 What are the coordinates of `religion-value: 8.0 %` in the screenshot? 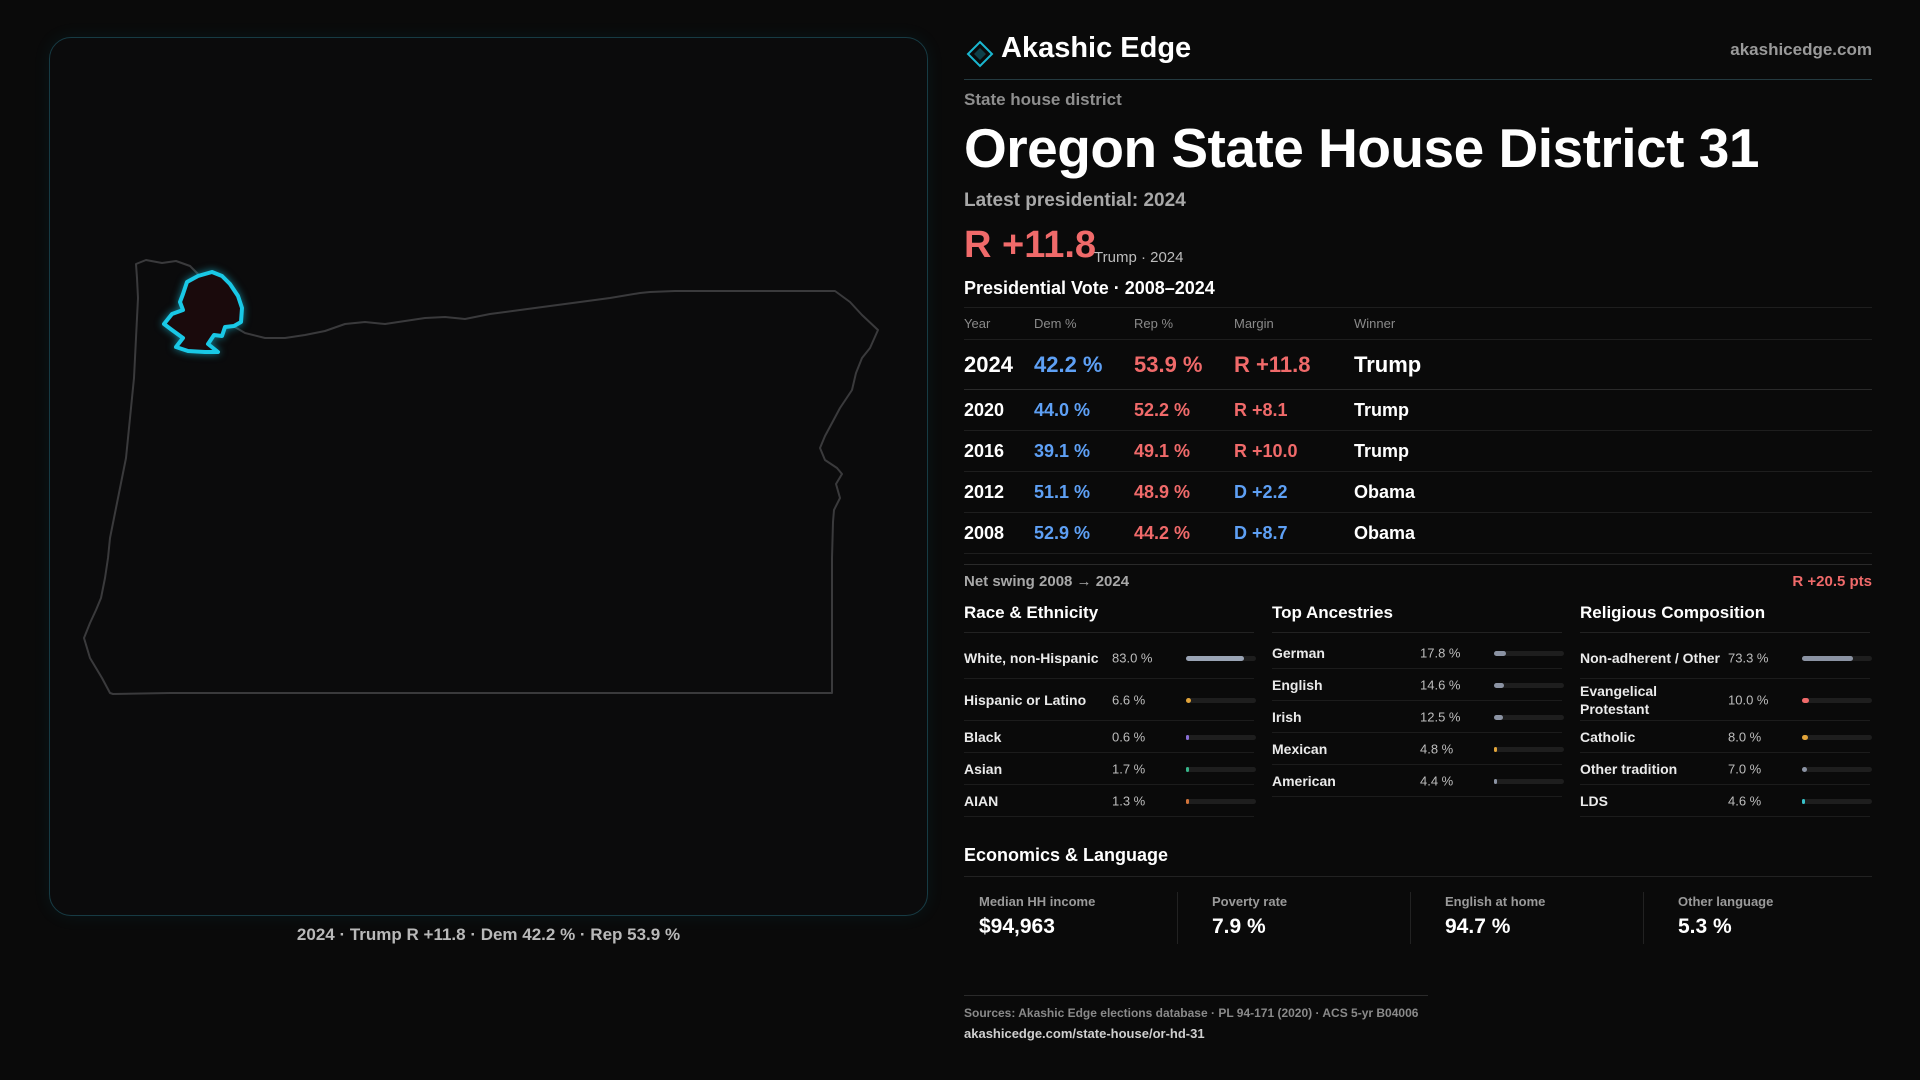 It's located at (1745, 736).